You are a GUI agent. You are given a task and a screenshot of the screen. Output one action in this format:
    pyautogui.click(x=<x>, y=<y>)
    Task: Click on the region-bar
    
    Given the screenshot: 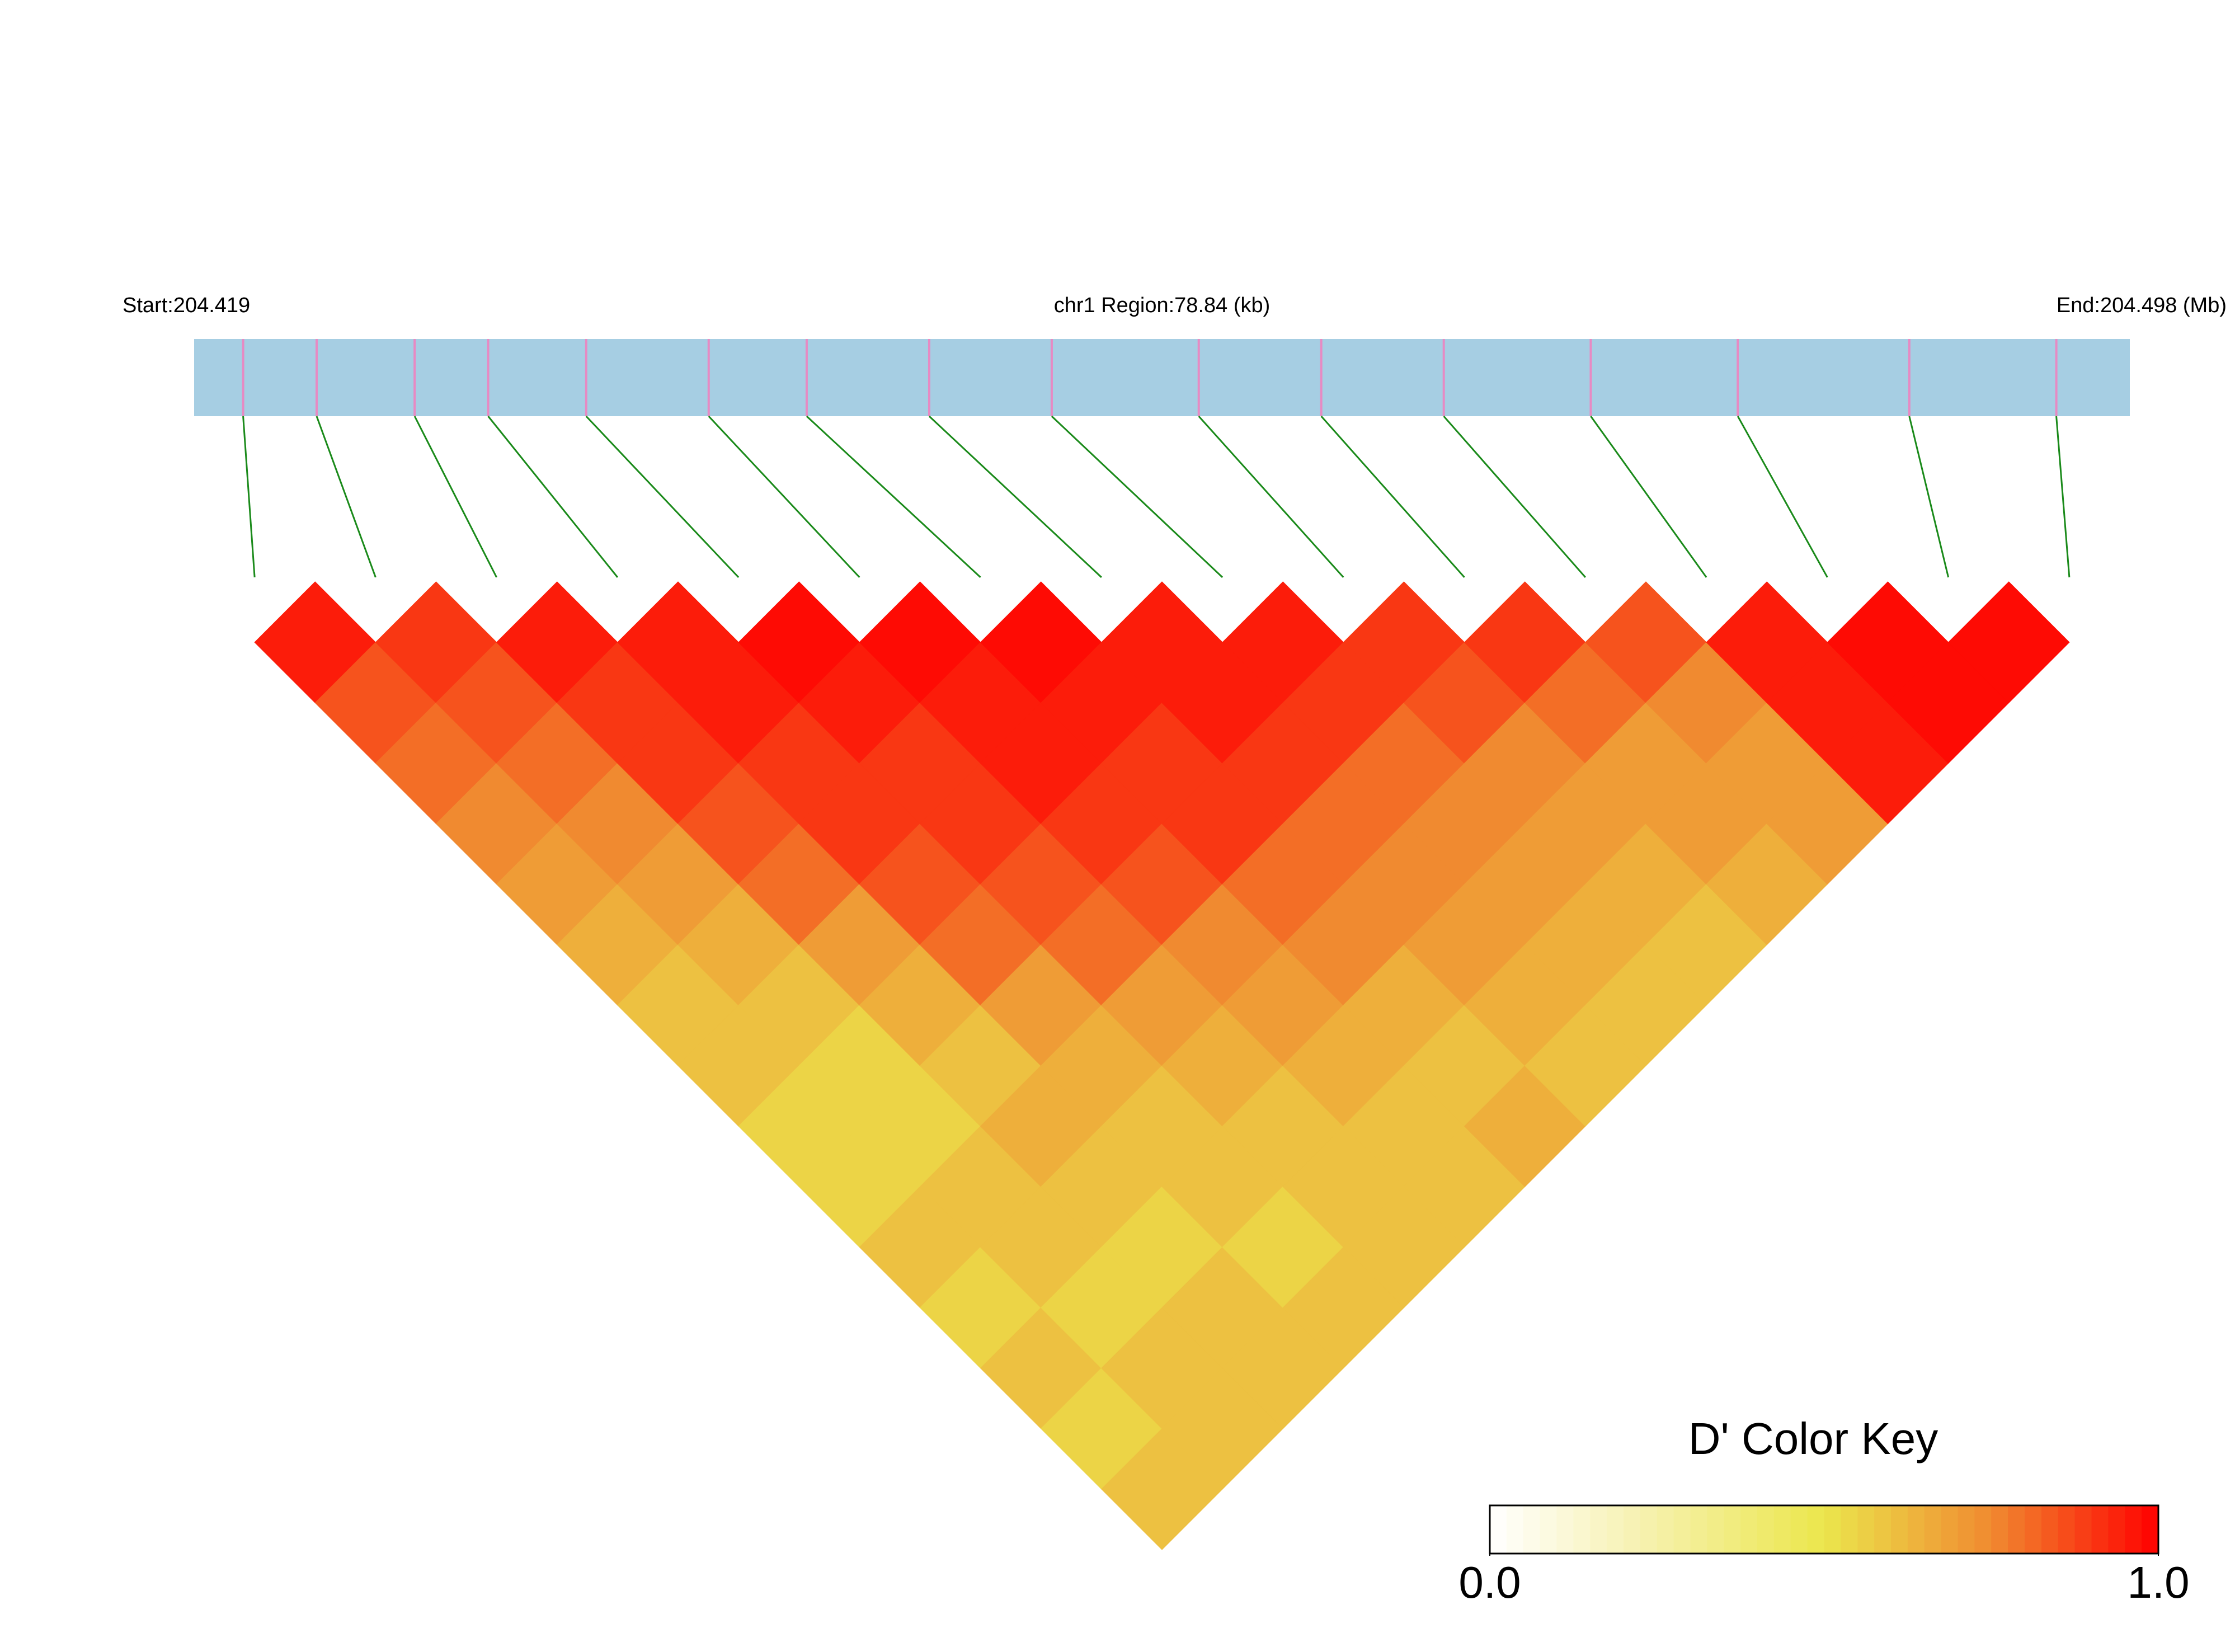 What is the action you would take?
    pyautogui.click(x=1162, y=377)
    